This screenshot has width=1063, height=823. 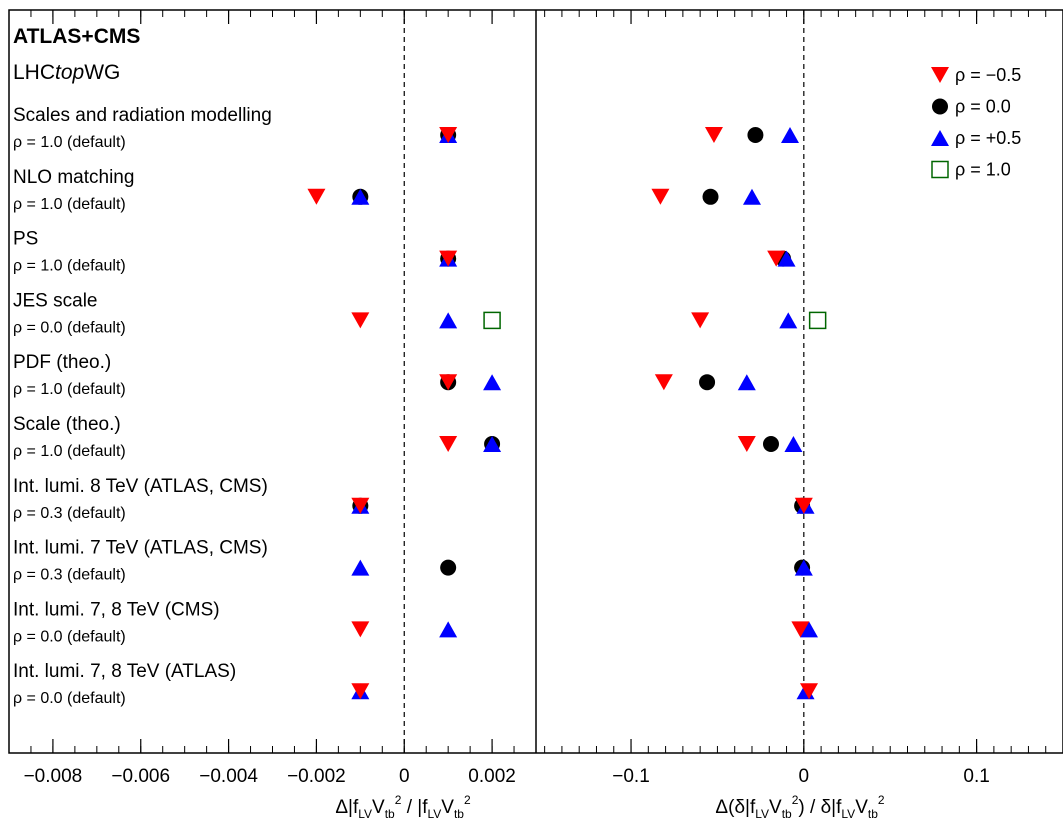 What do you see at coordinates (492, 776) in the screenshot?
I see `left-axis-tick-label: 0.002` at bounding box center [492, 776].